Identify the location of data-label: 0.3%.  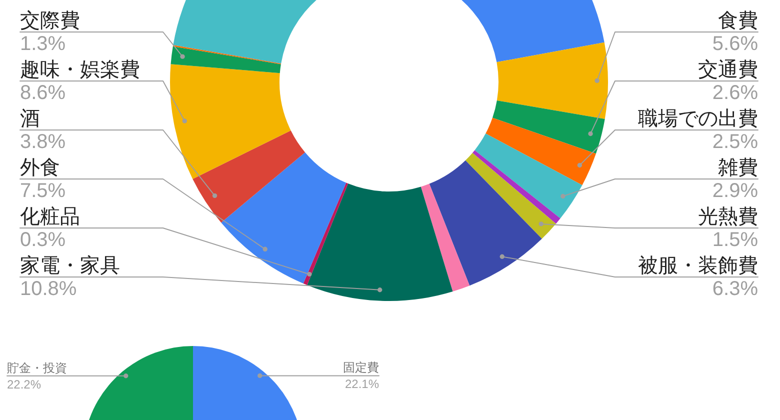
(43, 240).